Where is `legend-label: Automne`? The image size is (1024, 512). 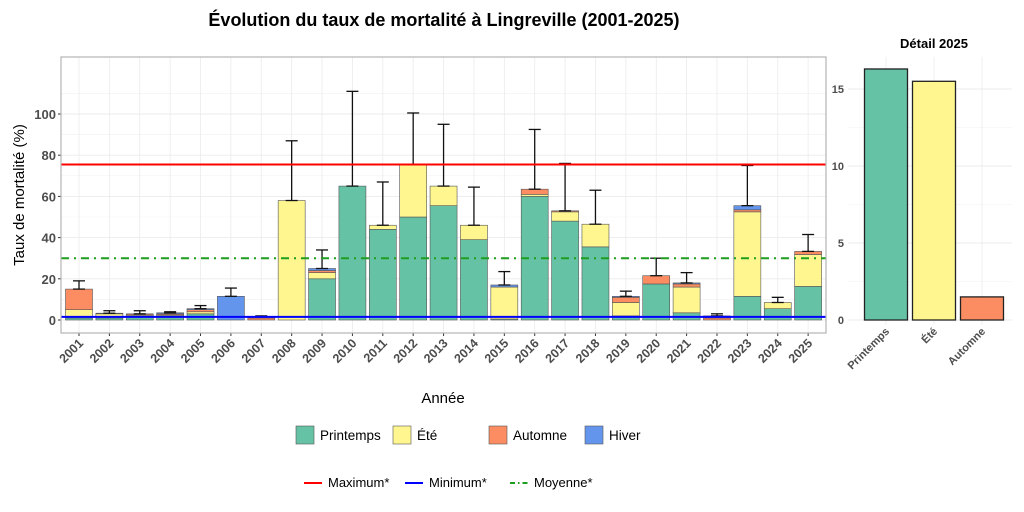 legend-label: Automne is located at coordinates (540, 435).